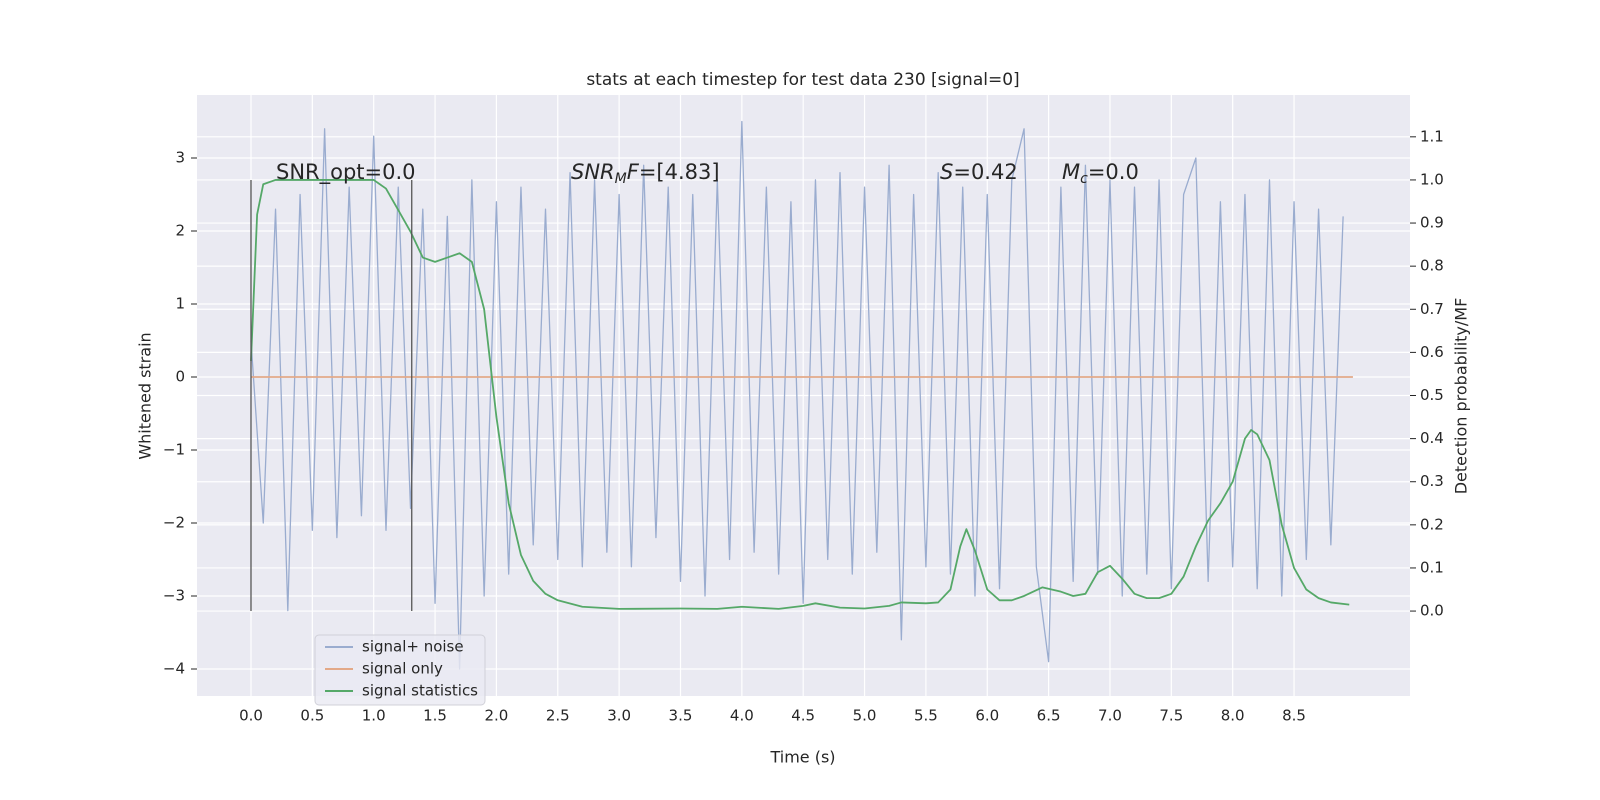 This screenshot has width=1600, height=800. What do you see at coordinates (251, 716) in the screenshot?
I see `x-tick-label: 0.0` at bounding box center [251, 716].